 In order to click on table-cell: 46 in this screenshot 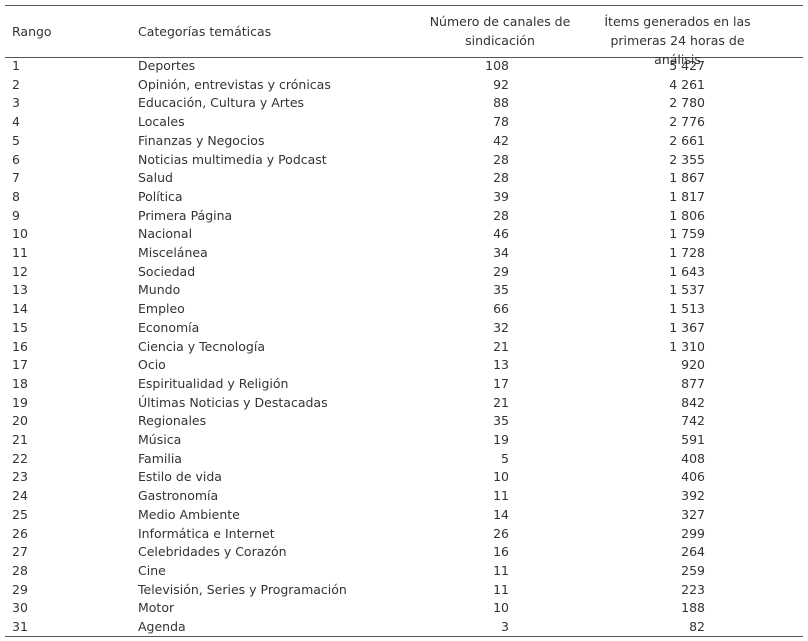, I will do `click(501, 234)`.